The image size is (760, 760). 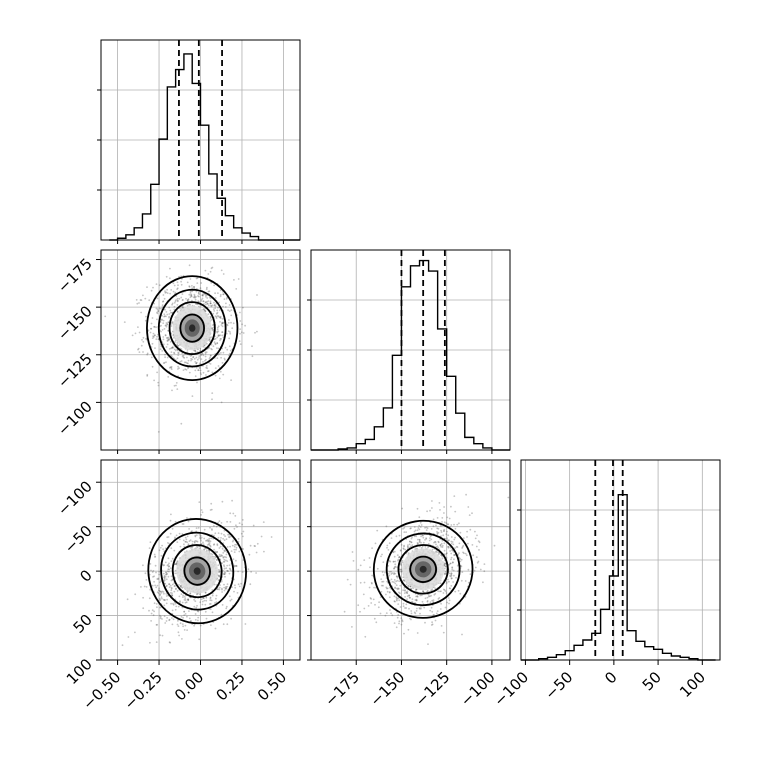 What do you see at coordinates (189, 686) in the screenshot?
I see `x-axis-1-tick-label: 0.00` at bounding box center [189, 686].